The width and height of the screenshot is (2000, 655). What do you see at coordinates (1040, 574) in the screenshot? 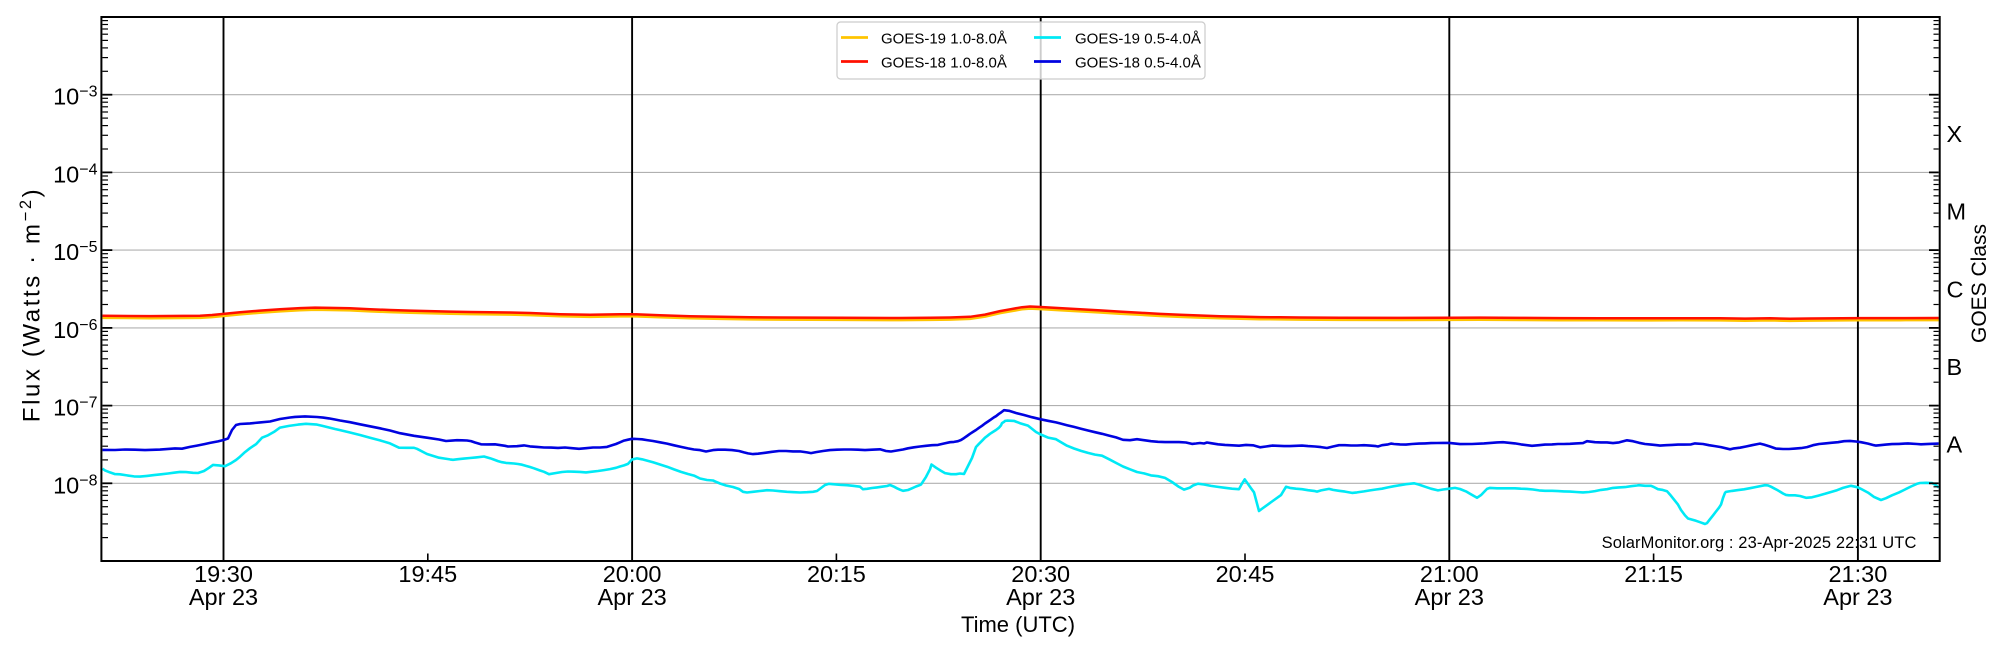
I see `svg-text: 20:30` at bounding box center [1040, 574].